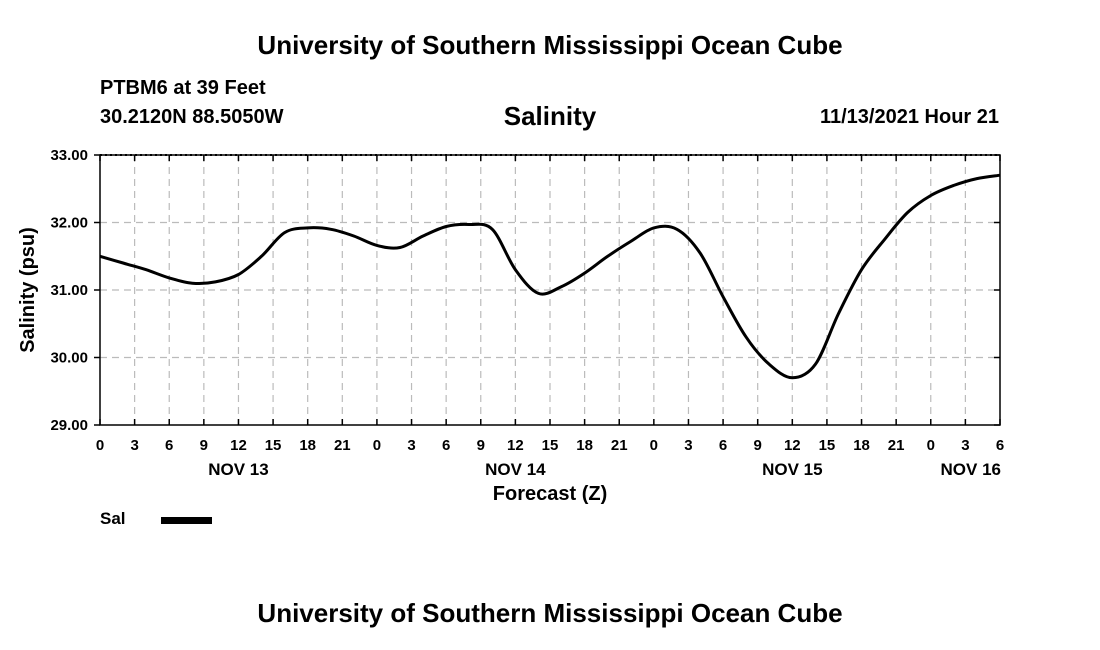 Image resolution: width=1100 pixels, height=650 pixels. I want to click on y-axis-label: Salinity (psu), so click(28, 290).